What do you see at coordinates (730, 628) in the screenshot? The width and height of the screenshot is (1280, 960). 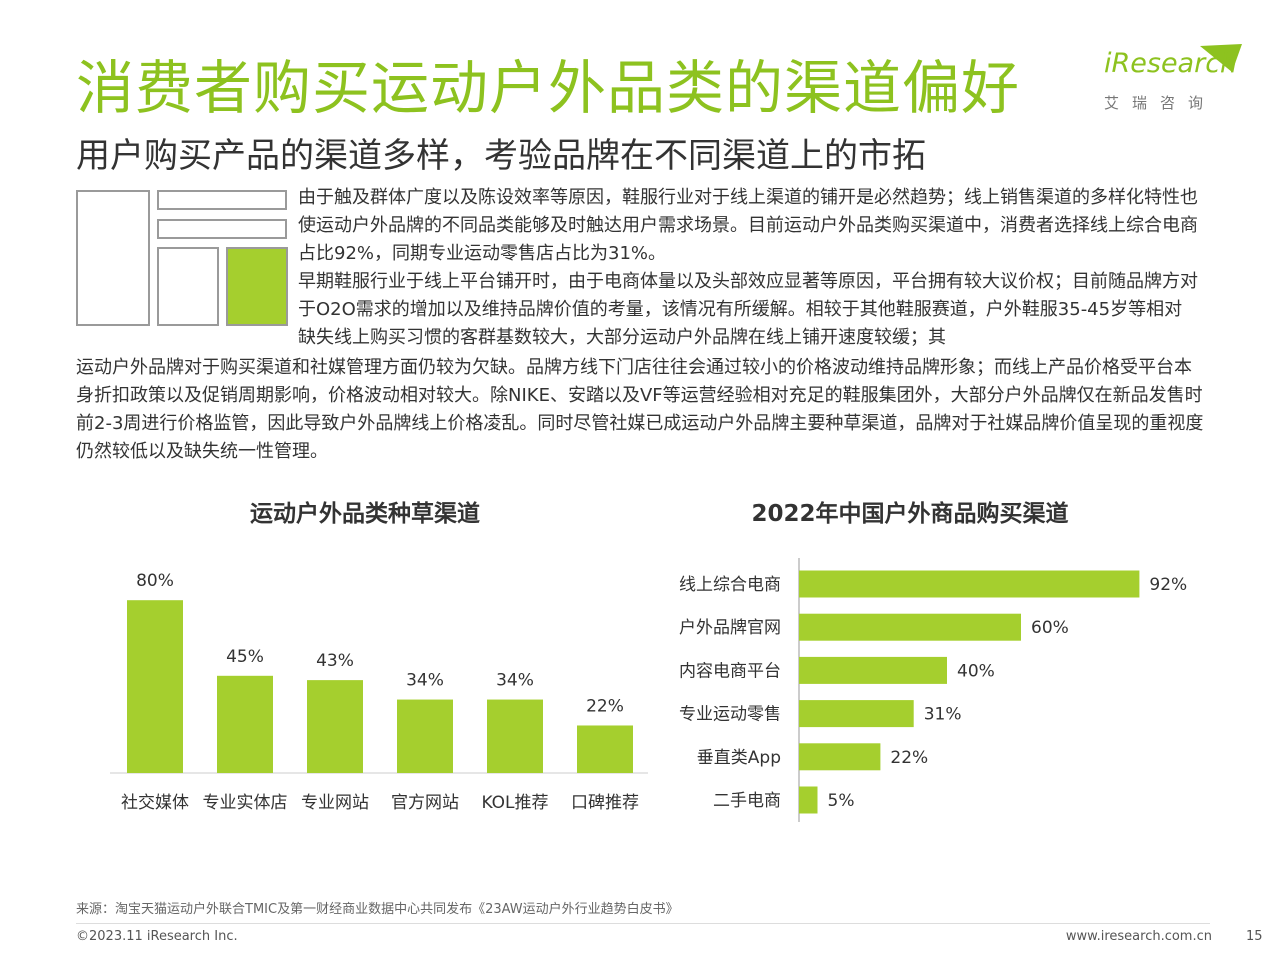 I see `y-tick-label: 户外品牌官网` at bounding box center [730, 628].